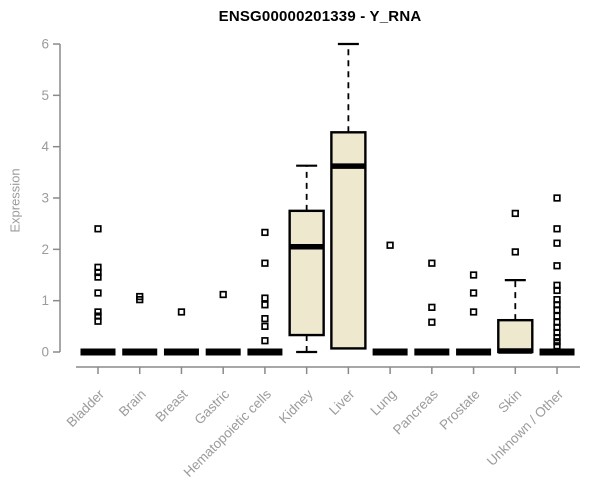 This screenshot has width=600, height=500. I want to click on outlier-gastric, so click(223, 294).